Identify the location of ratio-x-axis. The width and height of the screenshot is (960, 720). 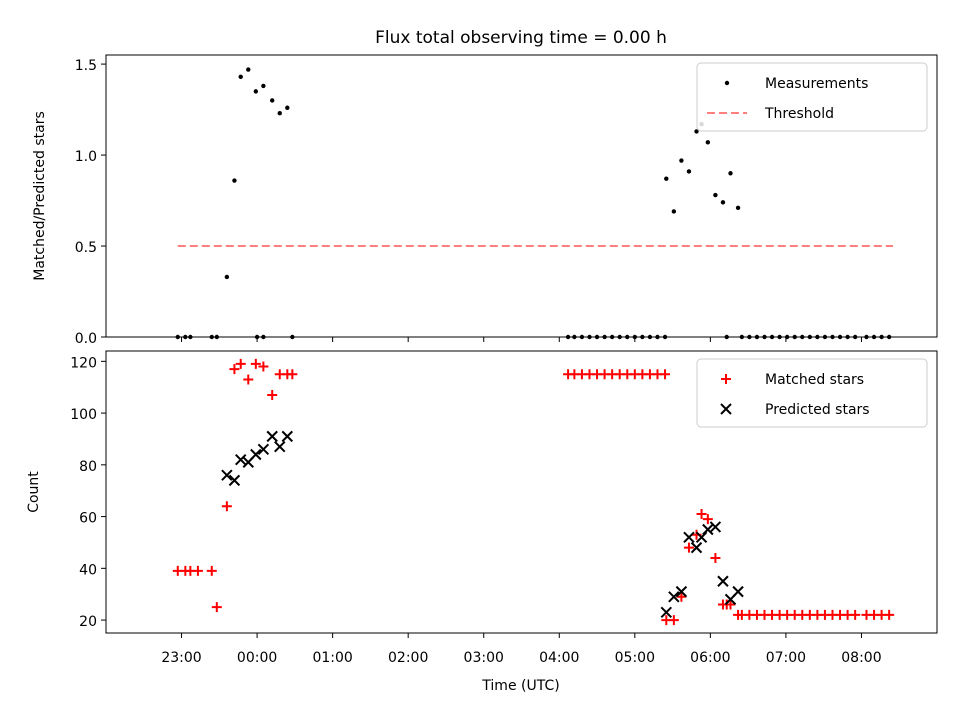
(521, 339).